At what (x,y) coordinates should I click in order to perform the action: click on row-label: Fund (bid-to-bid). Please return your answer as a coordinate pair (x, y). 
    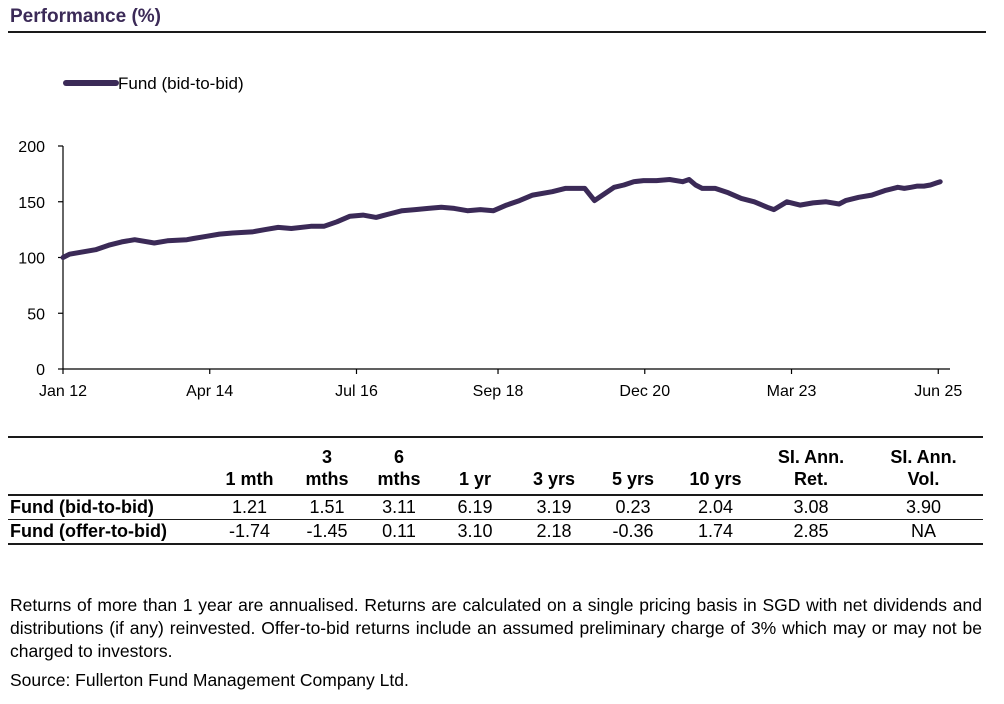
    Looking at the image, I should click on (108, 507).